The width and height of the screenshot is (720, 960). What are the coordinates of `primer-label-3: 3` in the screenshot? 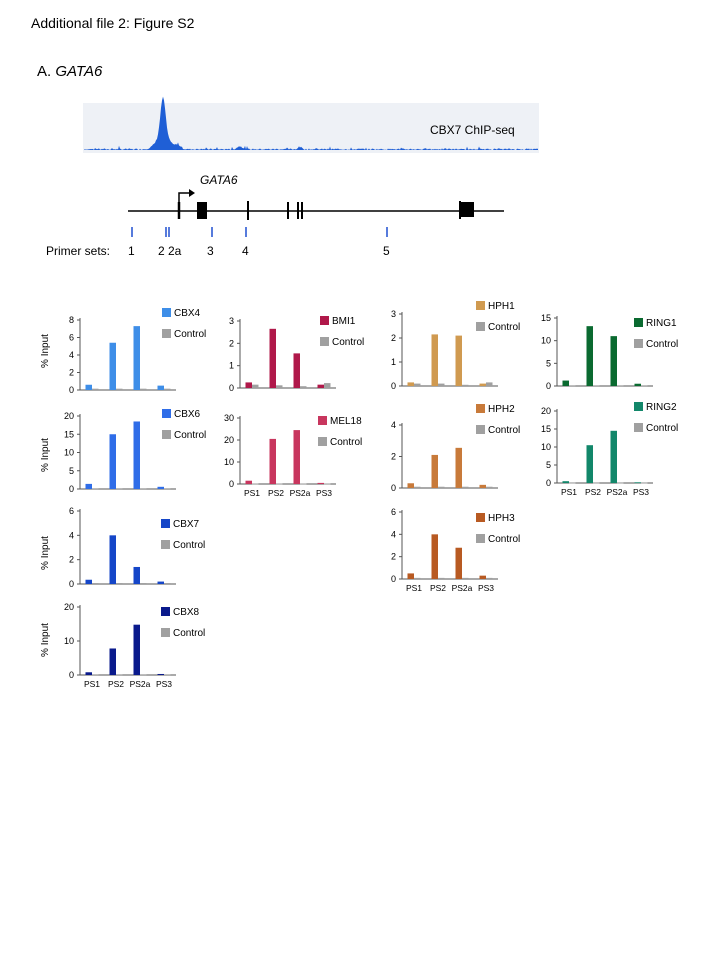 It's located at (210, 251).